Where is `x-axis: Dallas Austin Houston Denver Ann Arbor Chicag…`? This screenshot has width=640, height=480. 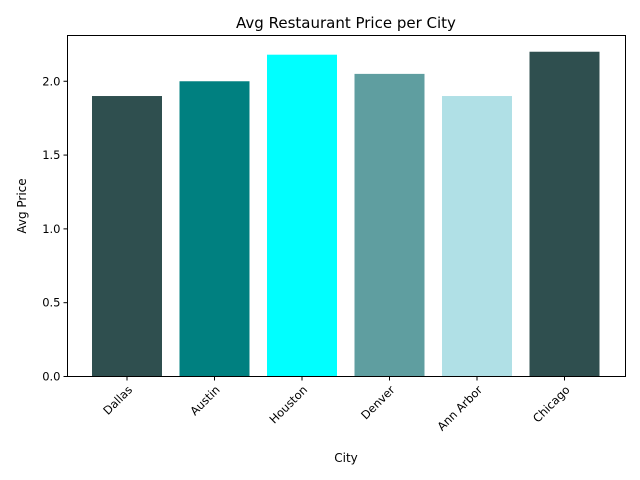
x-axis: Dallas Austin Houston Denver Ann Arbor Chicag… is located at coordinates (336, 405).